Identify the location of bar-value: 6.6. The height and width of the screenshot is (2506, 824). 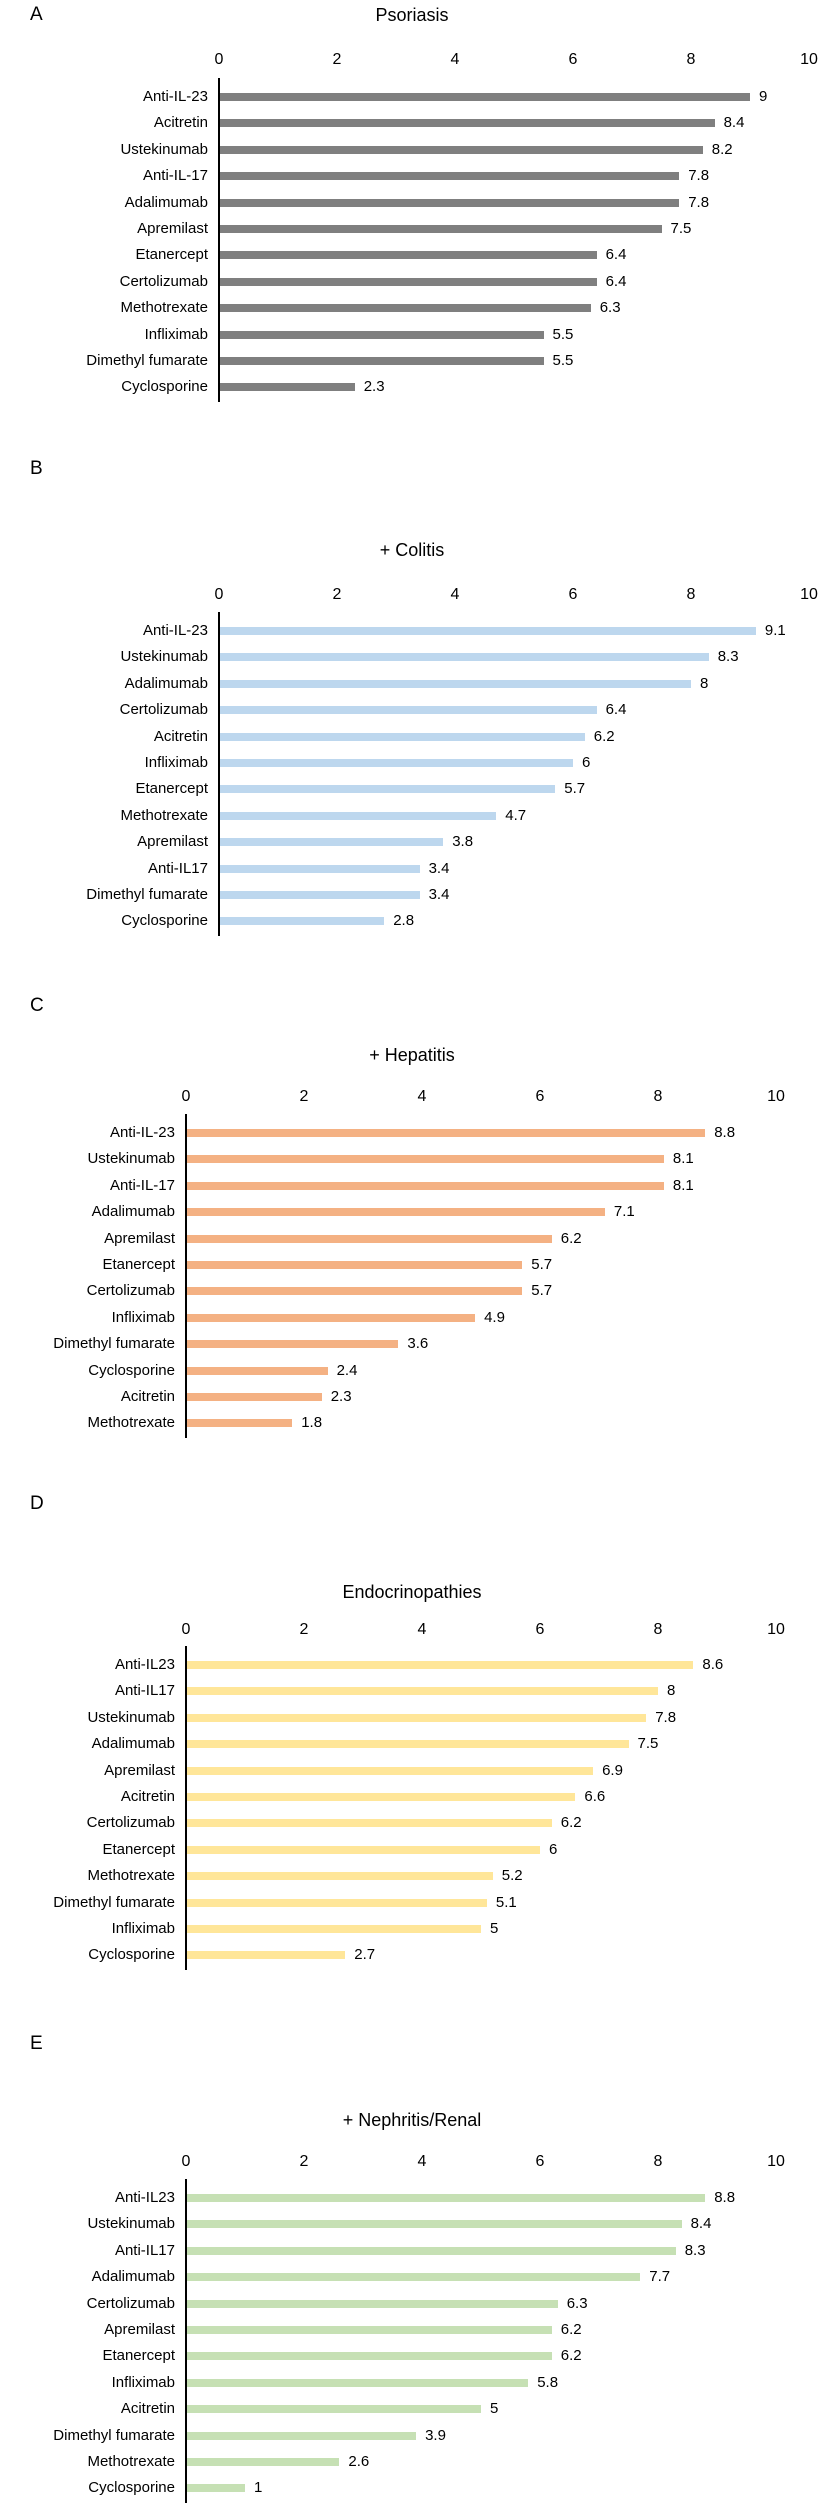
(595, 1796).